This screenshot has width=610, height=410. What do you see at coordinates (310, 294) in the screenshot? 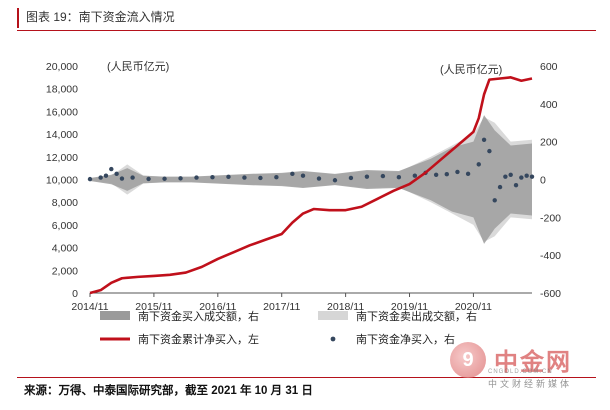
I see `chart-axes` at bounding box center [310, 294].